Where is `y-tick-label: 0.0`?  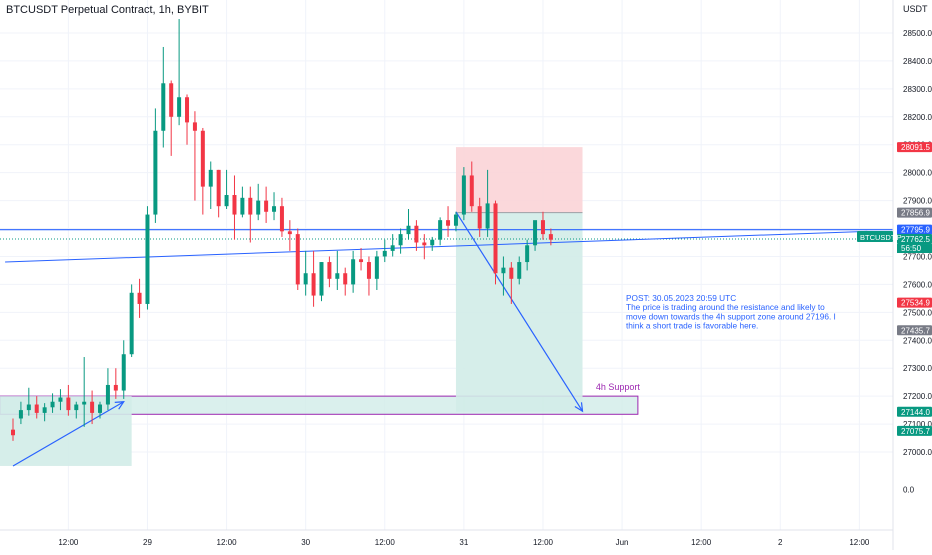
y-tick-label: 0.0 is located at coordinates (909, 490).